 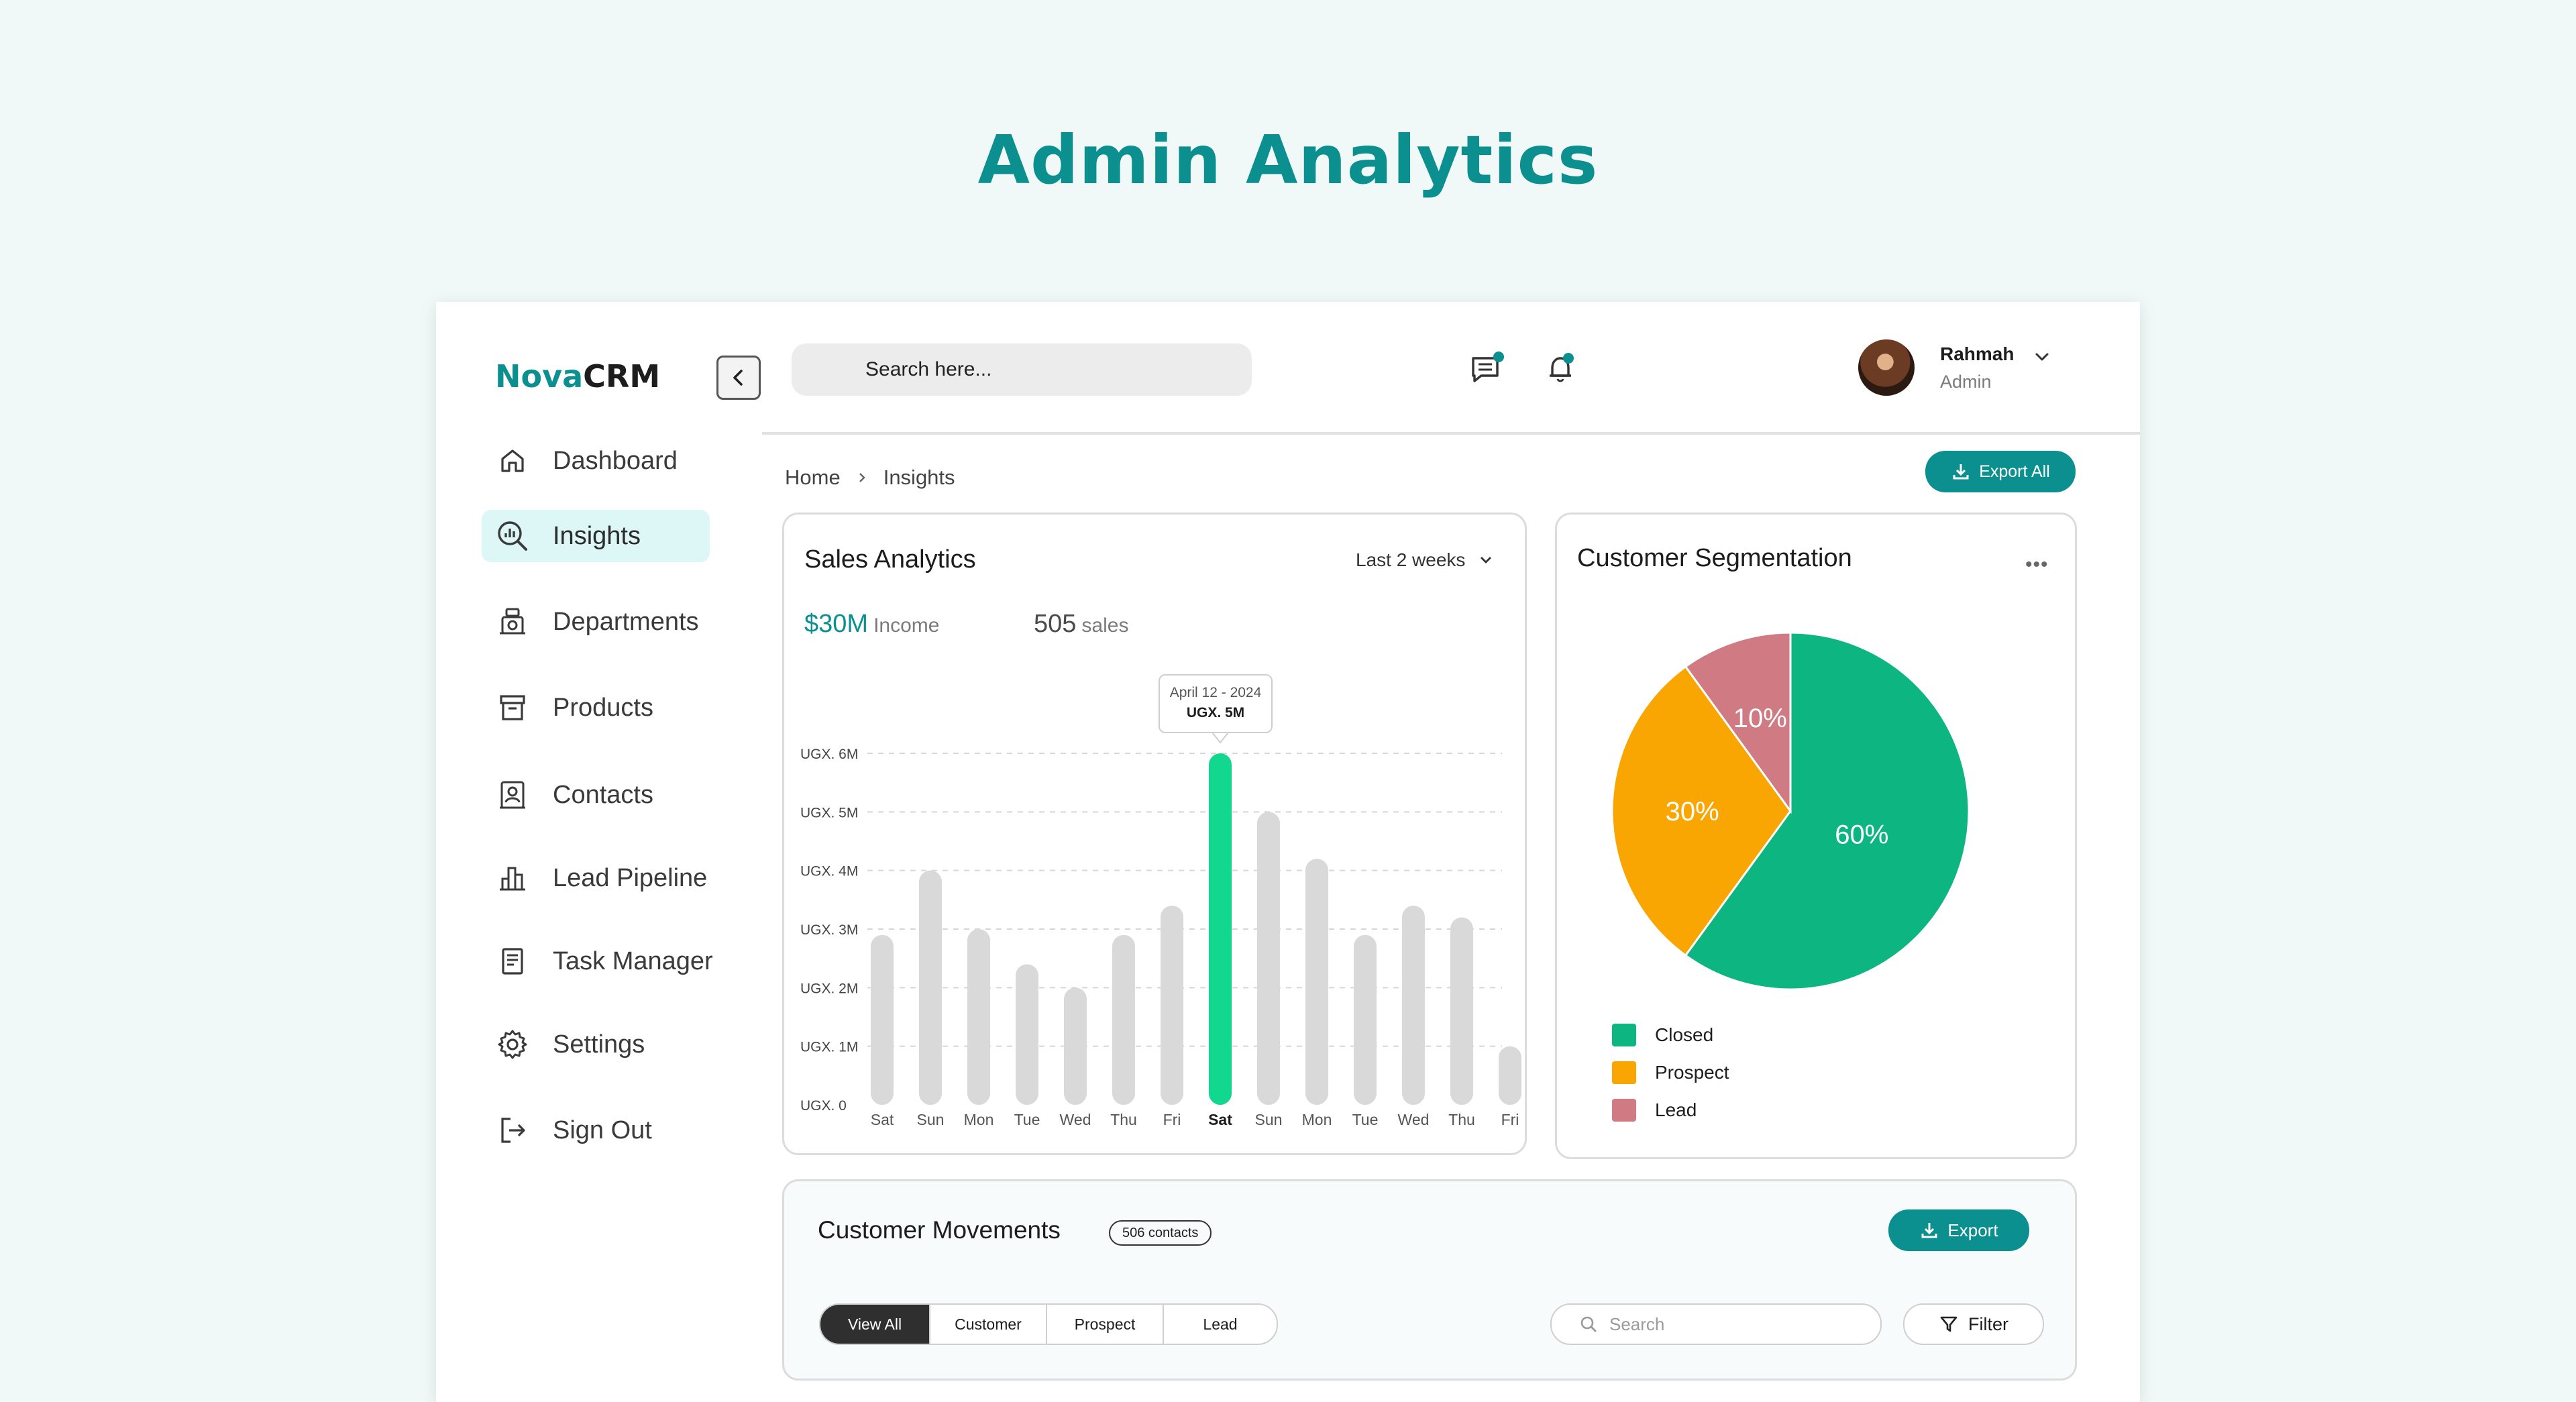 What do you see at coordinates (512, 795) in the screenshot?
I see `contact-card-icon` at bounding box center [512, 795].